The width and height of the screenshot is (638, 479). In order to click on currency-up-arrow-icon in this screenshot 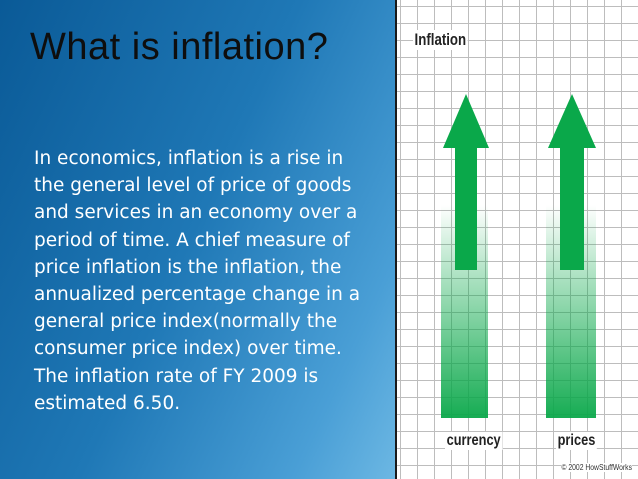, I will do `click(466, 182)`.